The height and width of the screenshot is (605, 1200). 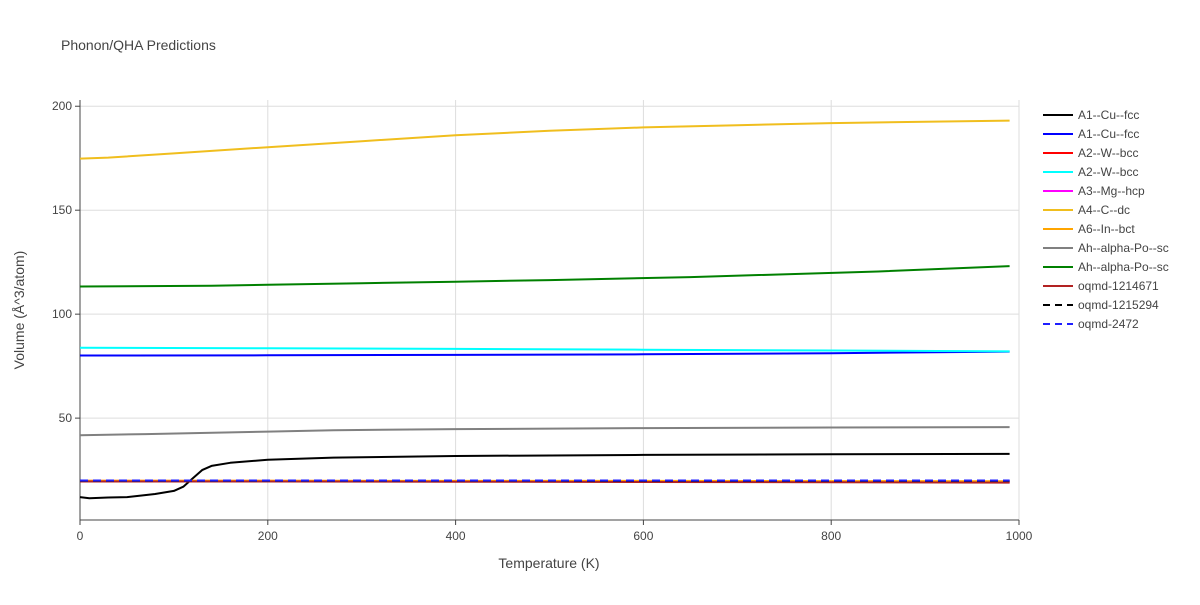 What do you see at coordinates (19, 310) in the screenshot?
I see `y-axis-label: Volume (Å^3/atom)` at bounding box center [19, 310].